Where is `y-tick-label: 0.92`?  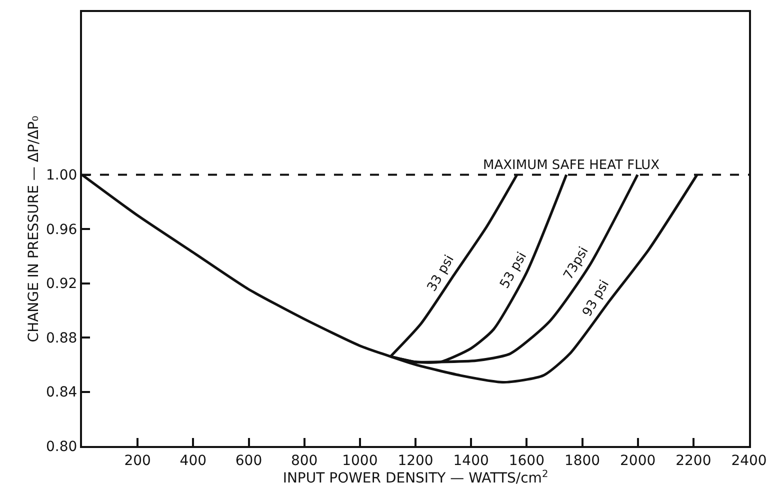 y-tick-label: 0.92 is located at coordinates (62, 284).